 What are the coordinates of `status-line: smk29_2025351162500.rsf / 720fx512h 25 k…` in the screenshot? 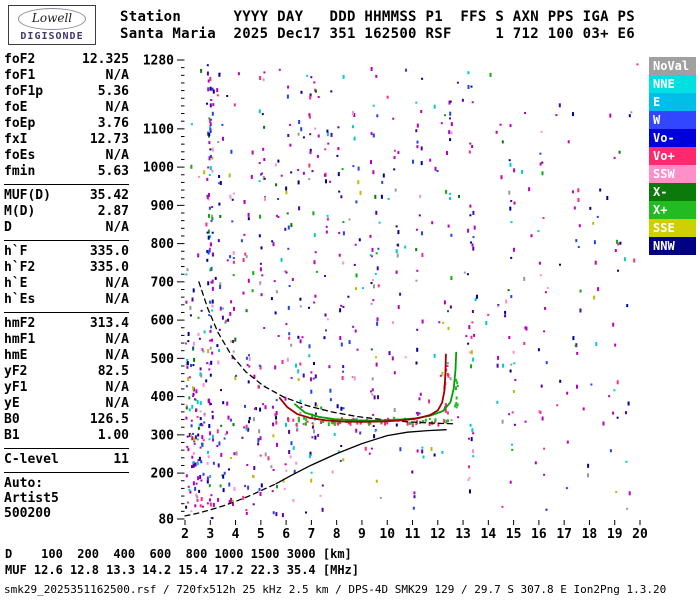 It's located at (335, 589).